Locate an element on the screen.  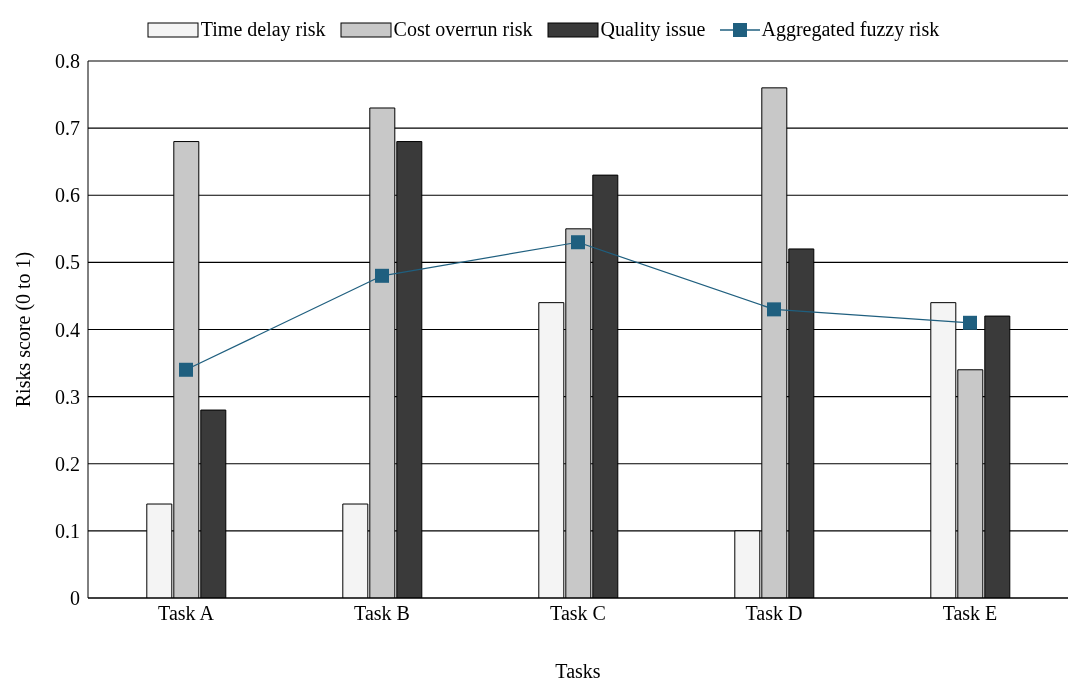
x-tick-label: Task D is located at coordinates (774, 613).